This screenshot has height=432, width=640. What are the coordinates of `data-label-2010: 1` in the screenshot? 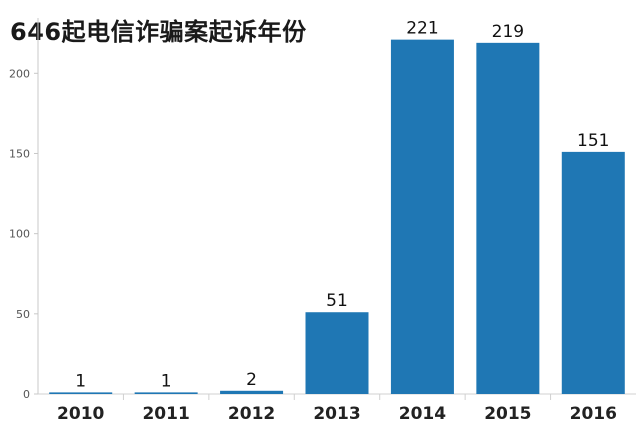 It's located at (80, 381).